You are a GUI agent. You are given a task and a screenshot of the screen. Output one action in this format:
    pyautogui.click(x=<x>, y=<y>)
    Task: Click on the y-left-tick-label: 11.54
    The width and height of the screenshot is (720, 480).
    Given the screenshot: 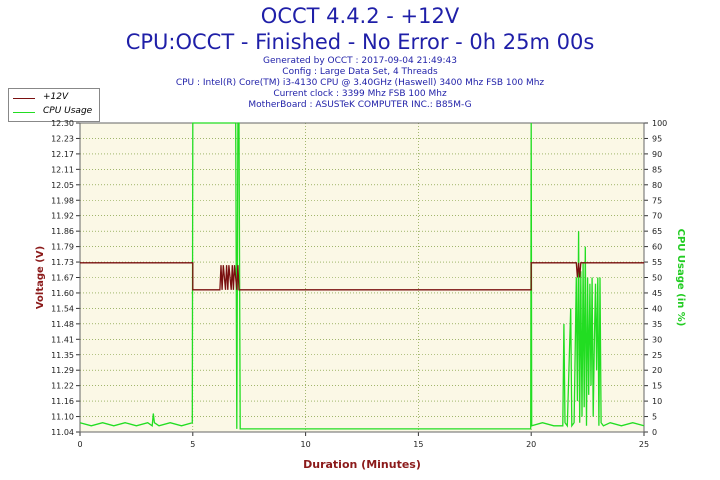 What is the action you would take?
    pyautogui.click(x=62, y=308)
    